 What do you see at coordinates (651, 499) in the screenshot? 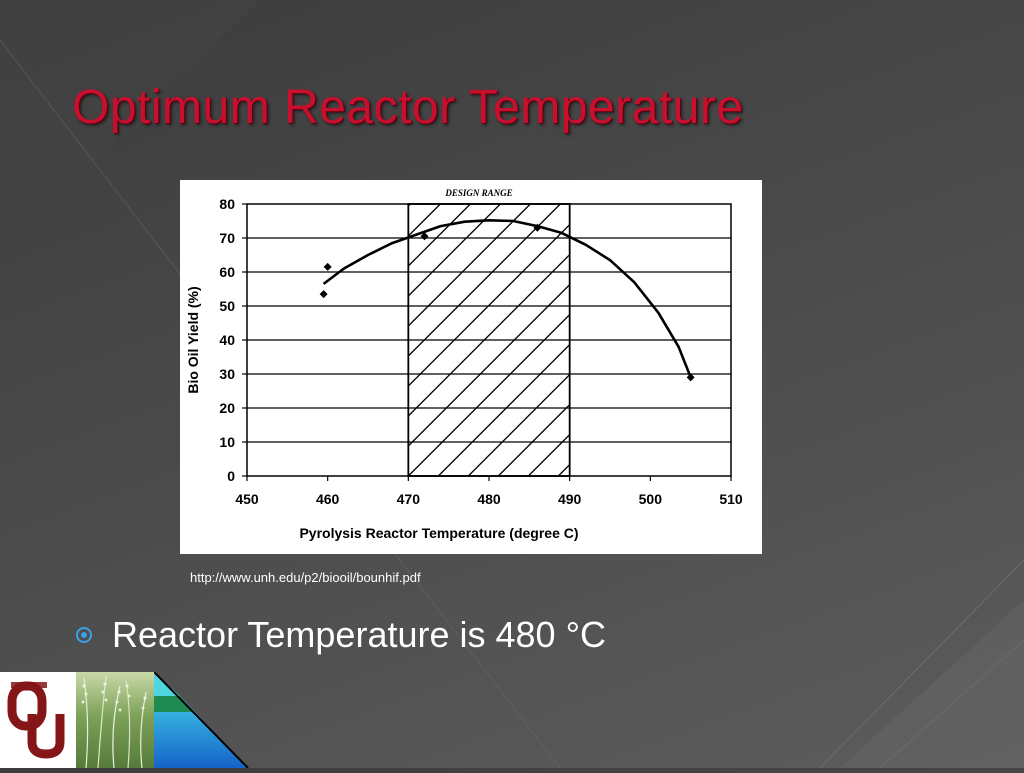
I see `x-tick-label: 500` at bounding box center [651, 499].